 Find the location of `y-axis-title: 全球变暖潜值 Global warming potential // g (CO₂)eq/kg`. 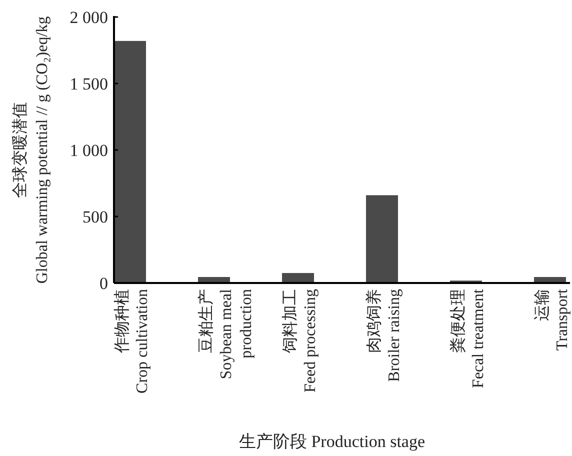

y-axis-title: 全球变暖潜值 Global warming potential // g (CO₂)eq/kg is located at coordinates (30, 150).